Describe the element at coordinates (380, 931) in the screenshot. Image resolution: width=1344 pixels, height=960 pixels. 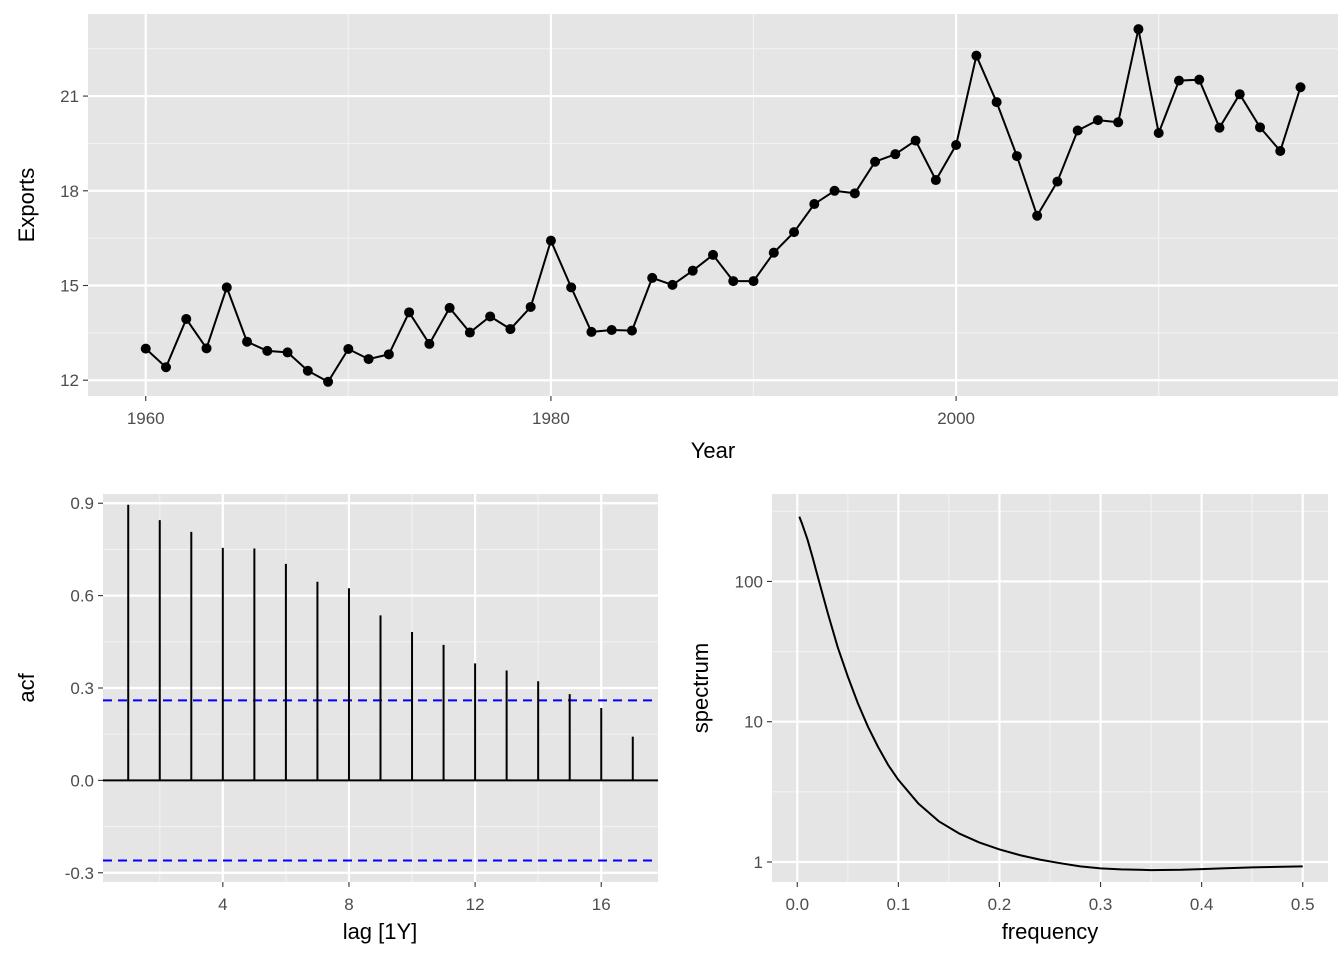
I see `acf-x-axis-title: lag [1Y]` at that location.